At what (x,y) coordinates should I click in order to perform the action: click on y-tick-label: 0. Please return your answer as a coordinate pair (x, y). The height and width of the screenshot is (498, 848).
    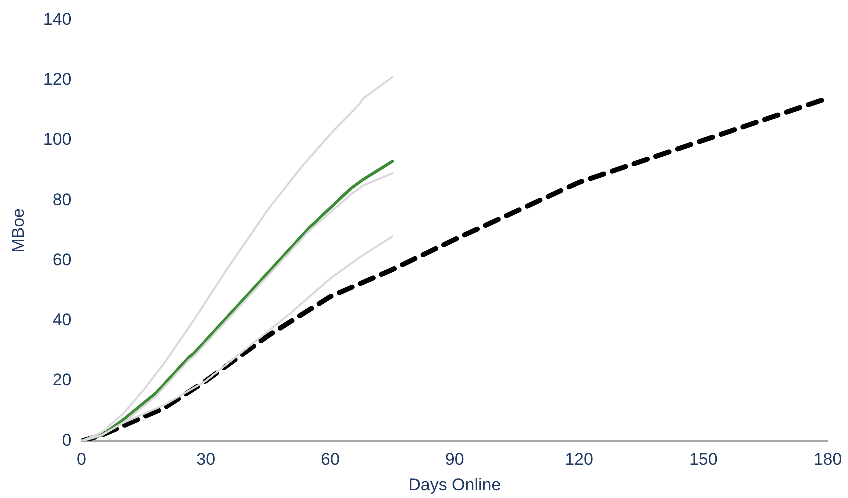
    Looking at the image, I should click on (67, 440).